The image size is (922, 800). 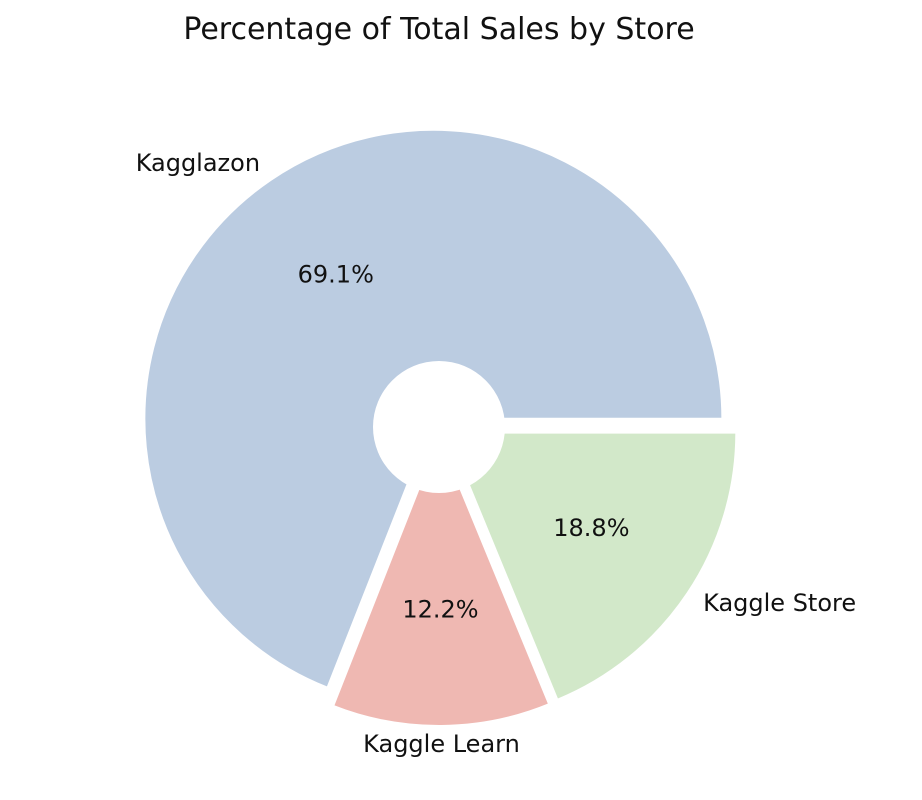 I want to click on pct-label-kaggle-store: 18.8%, so click(x=591, y=528).